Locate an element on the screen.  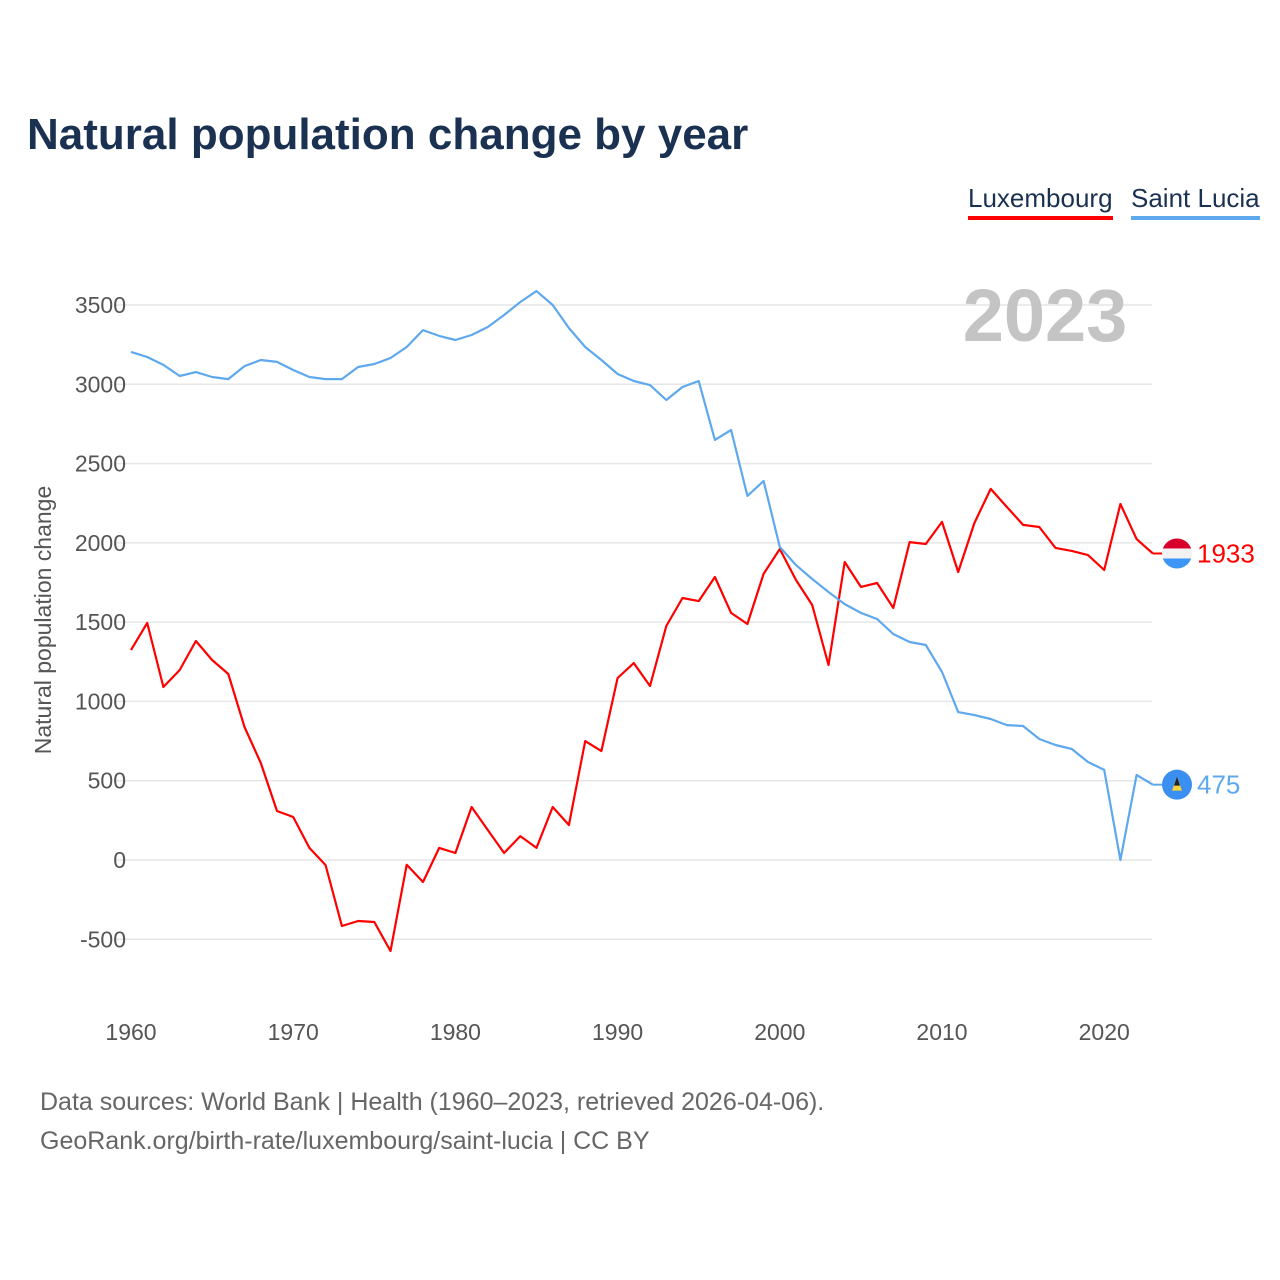
year-label: 2023 is located at coordinates (1045, 315).